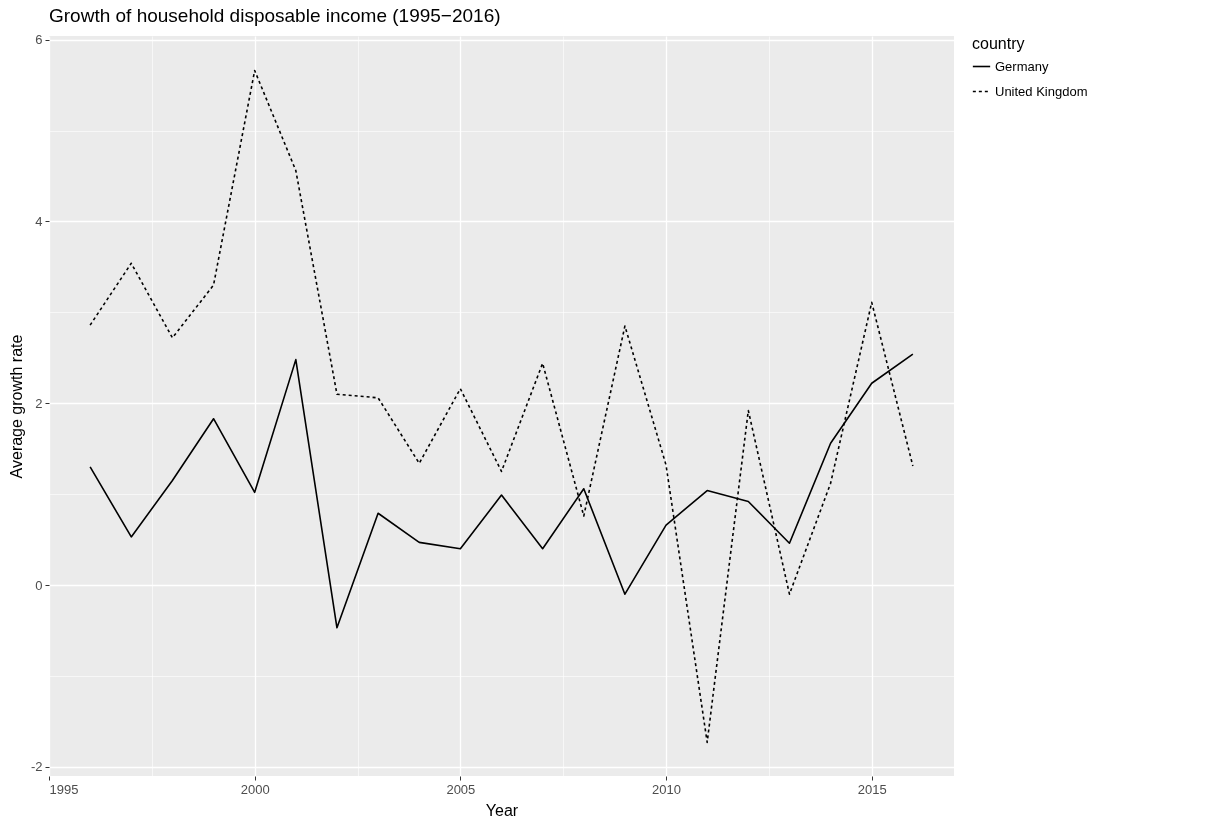  I want to click on x-tick-label: 2005, so click(461, 789).